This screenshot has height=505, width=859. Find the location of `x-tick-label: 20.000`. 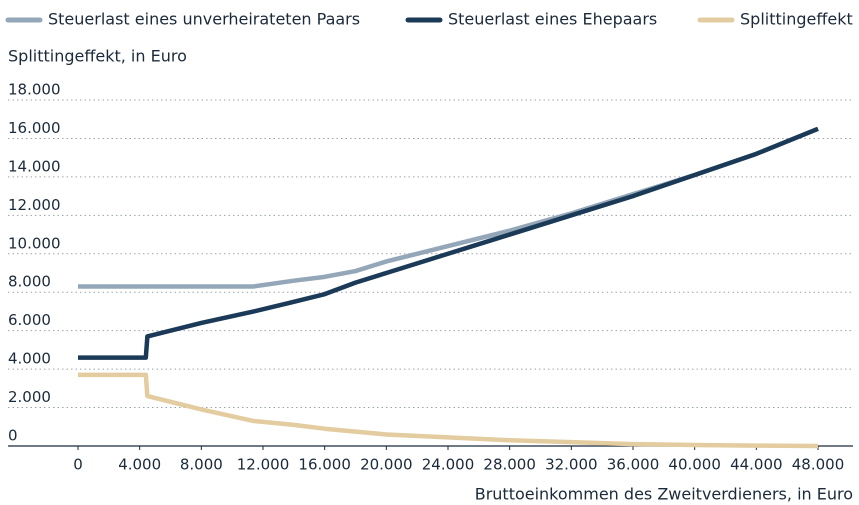

x-tick-label: 20.000 is located at coordinates (386, 465).